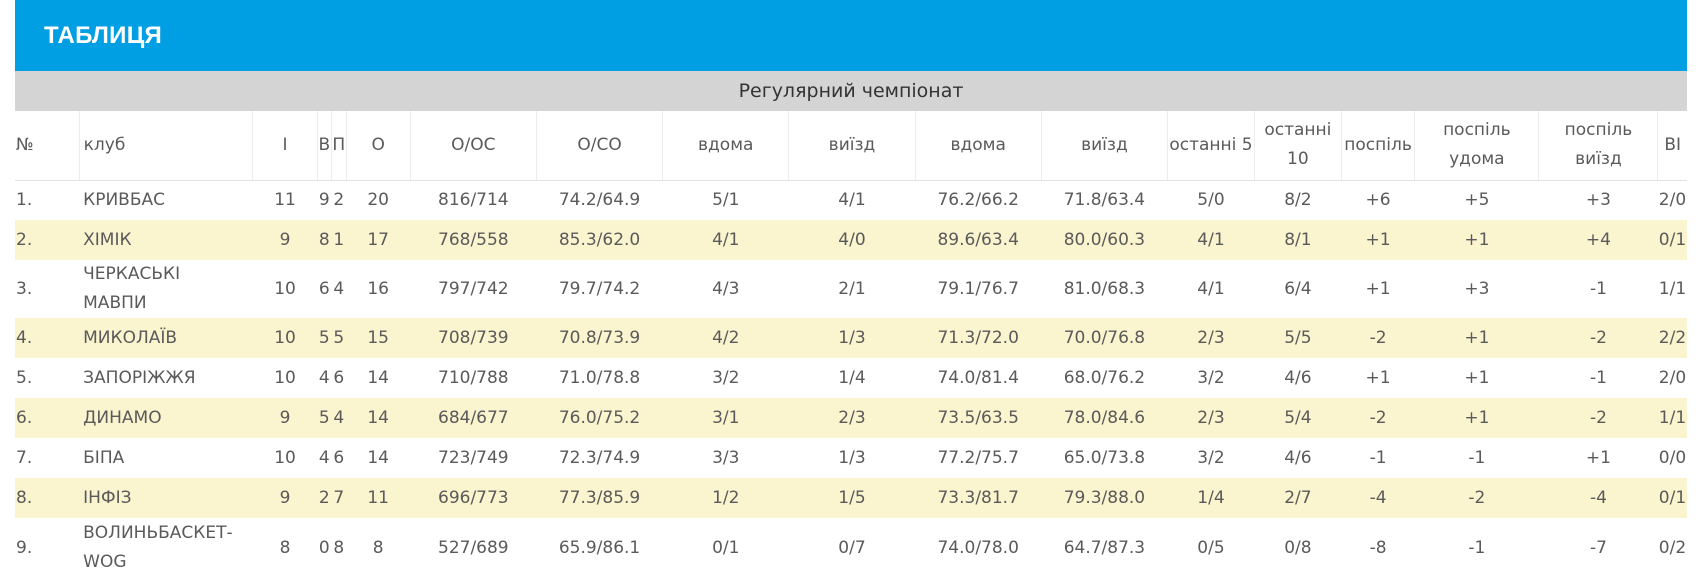 The image size is (1702, 578). Describe the element at coordinates (599, 338) in the screenshot. I see `avg-points-for-against-cell: 70.8/73.9` at that location.